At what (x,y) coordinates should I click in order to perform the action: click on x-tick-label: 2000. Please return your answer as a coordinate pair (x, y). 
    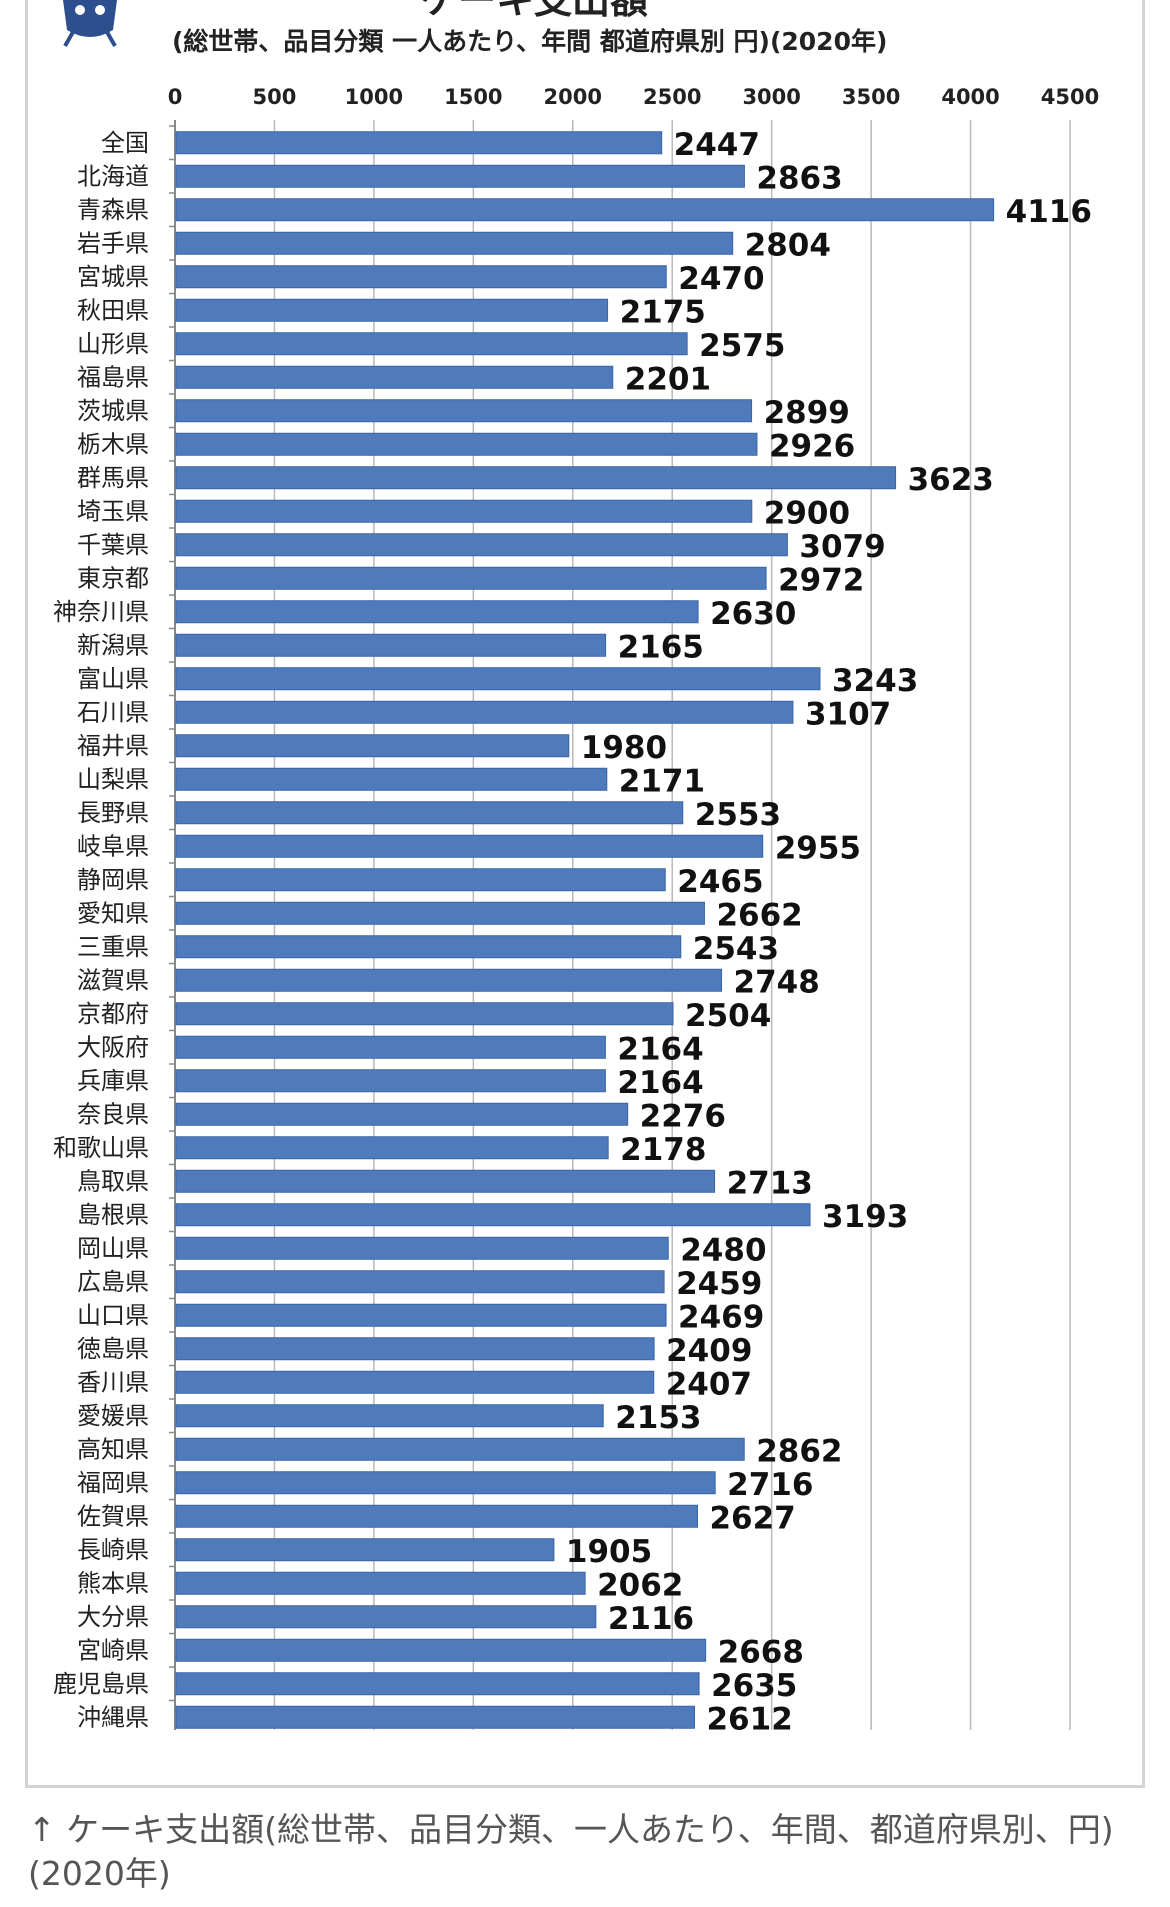
    Looking at the image, I should click on (573, 97).